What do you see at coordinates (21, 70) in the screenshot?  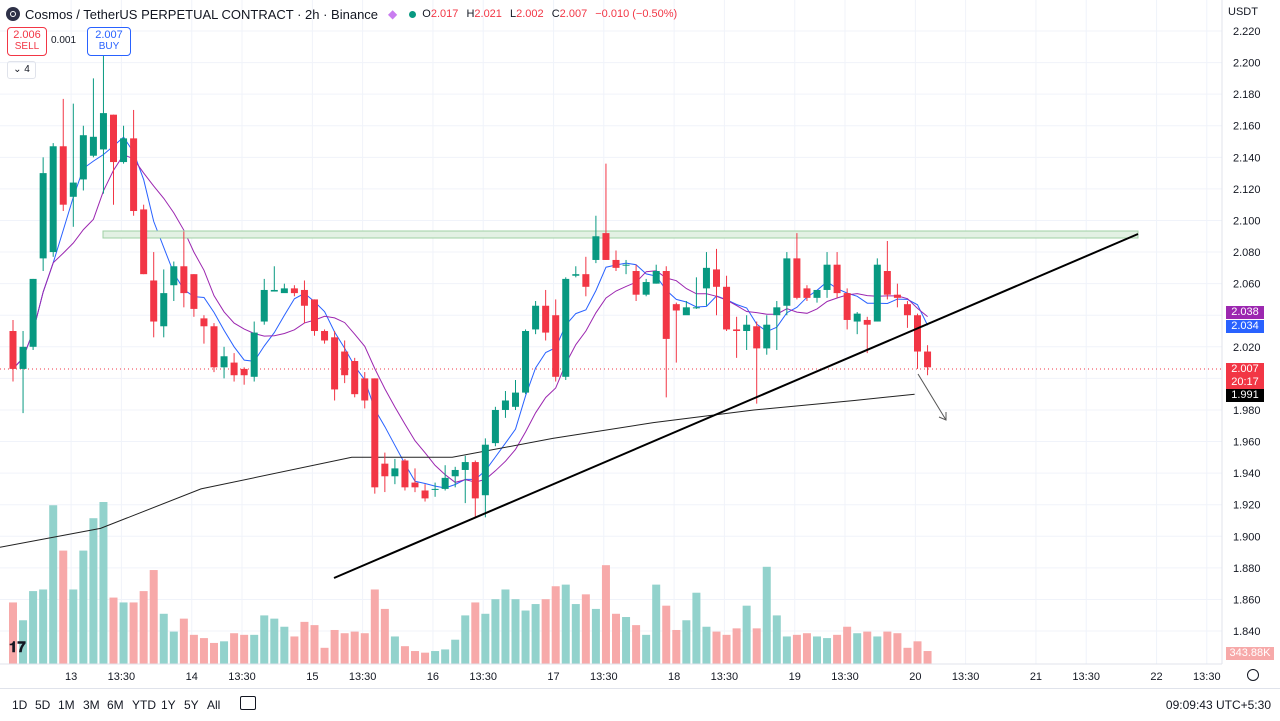 I see `indicators-toggle: ⌄ 4` at bounding box center [21, 70].